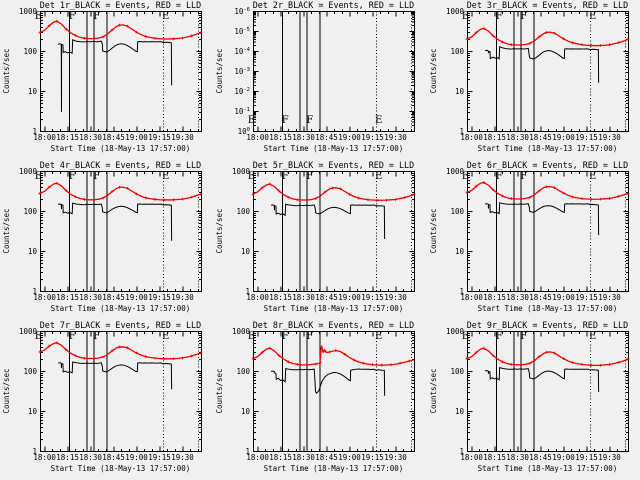 The image size is (640, 480). I want to click on svg-text:Det 3r_BLACK = Events, RED = L: Det 3r_BLACK = Events, RED = LLD, so click(546, 5).